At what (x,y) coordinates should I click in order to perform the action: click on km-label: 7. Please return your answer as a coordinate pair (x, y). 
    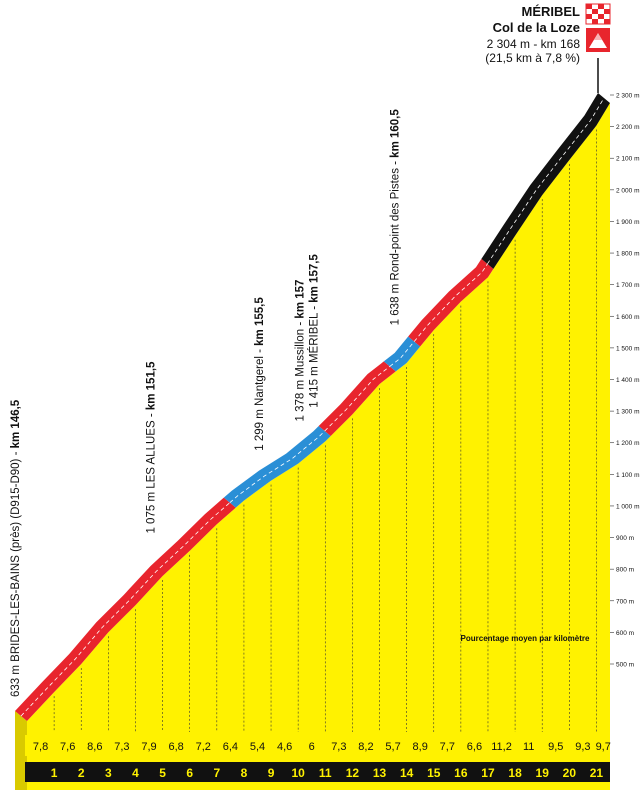
    Looking at the image, I should click on (216, 773).